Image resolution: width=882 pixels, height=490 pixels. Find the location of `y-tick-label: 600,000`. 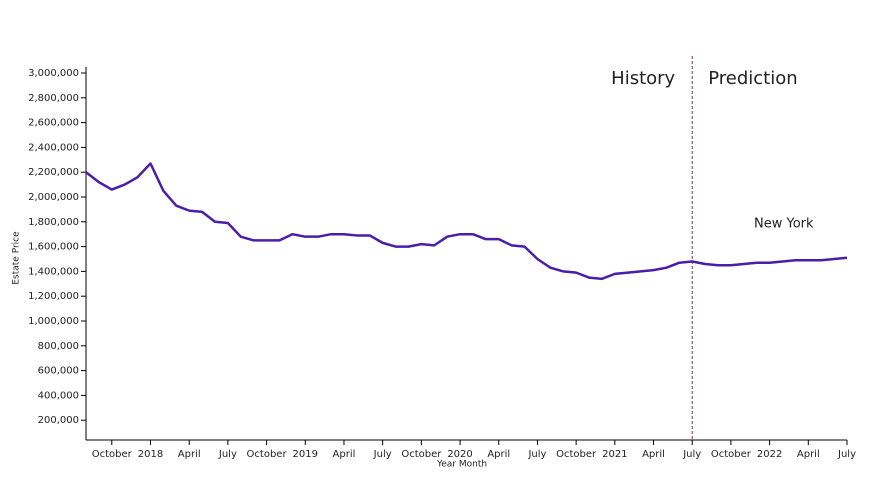

y-tick-label: 600,000 is located at coordinates (58, 371).